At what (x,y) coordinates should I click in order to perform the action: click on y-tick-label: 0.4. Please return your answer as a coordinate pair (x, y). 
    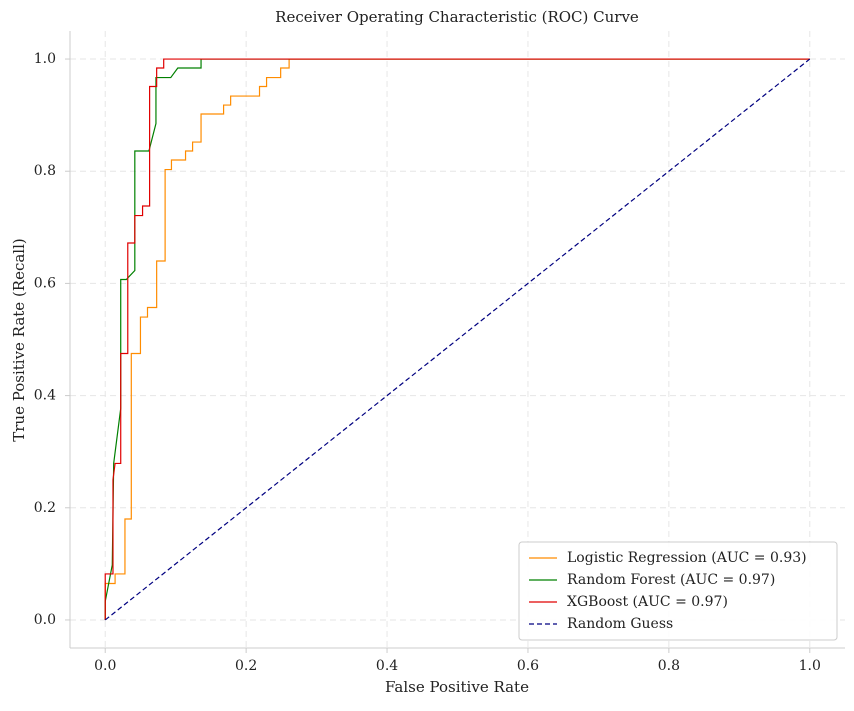
    Looking at the image, I should click on (45, 396).